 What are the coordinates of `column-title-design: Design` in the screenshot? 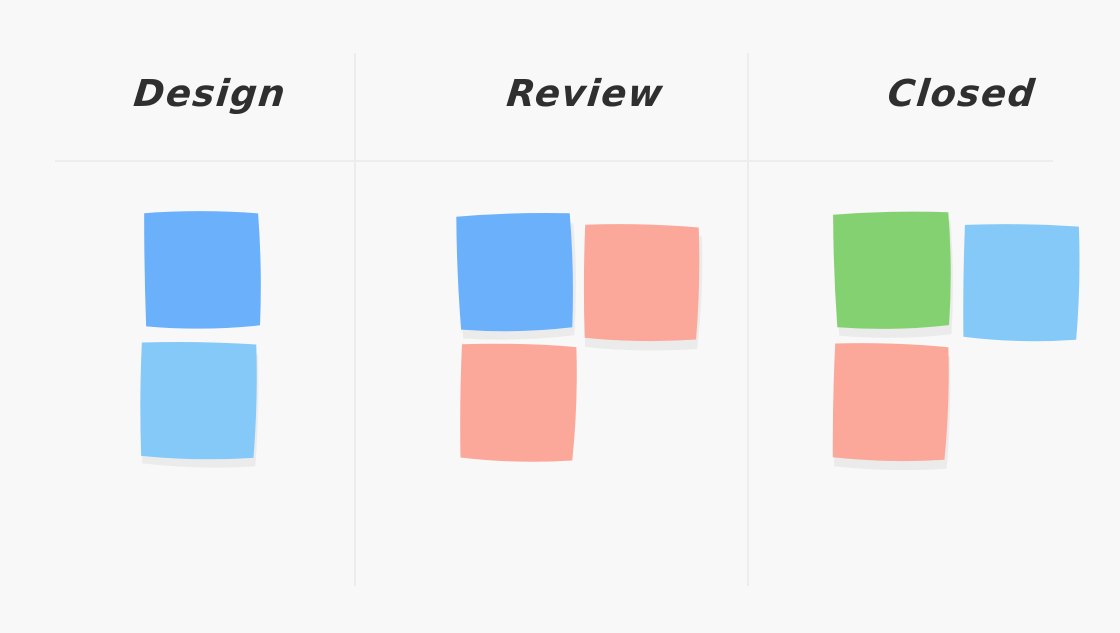 It's located at (210, 93).